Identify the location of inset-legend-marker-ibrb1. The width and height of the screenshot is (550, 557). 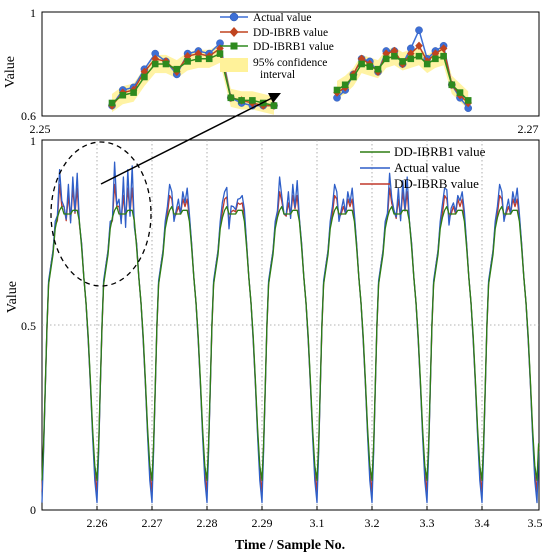
(234, 46).